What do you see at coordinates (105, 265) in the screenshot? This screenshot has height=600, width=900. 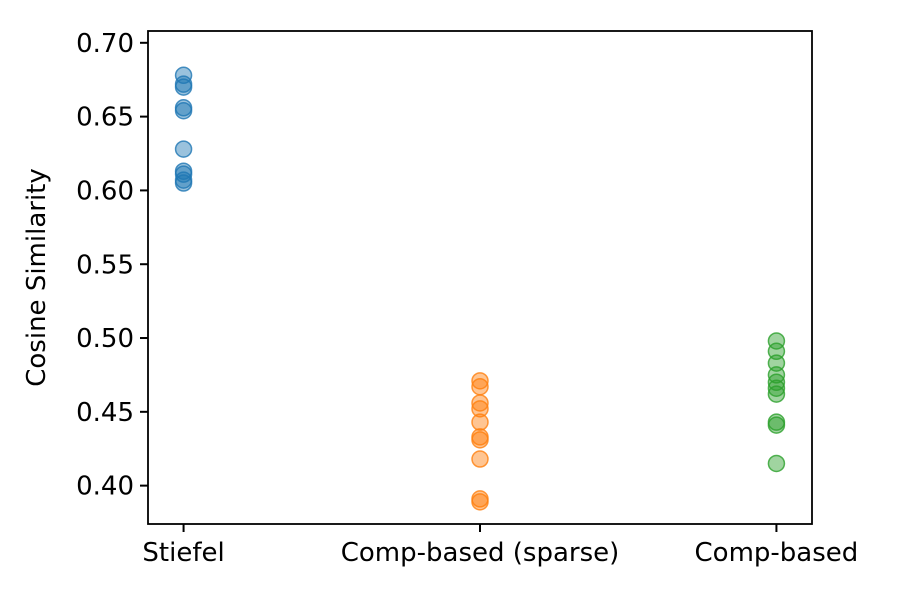 I see `y-tick-label: 0.55` at bounding box center [105, 265].